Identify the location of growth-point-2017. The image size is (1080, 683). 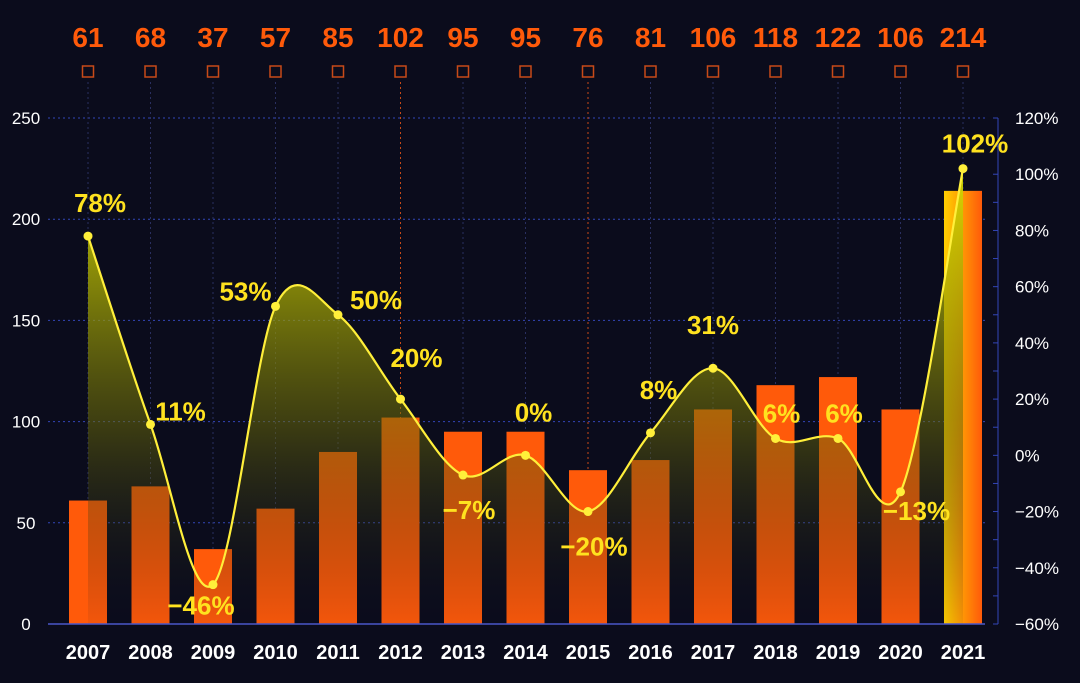
(713, 368).